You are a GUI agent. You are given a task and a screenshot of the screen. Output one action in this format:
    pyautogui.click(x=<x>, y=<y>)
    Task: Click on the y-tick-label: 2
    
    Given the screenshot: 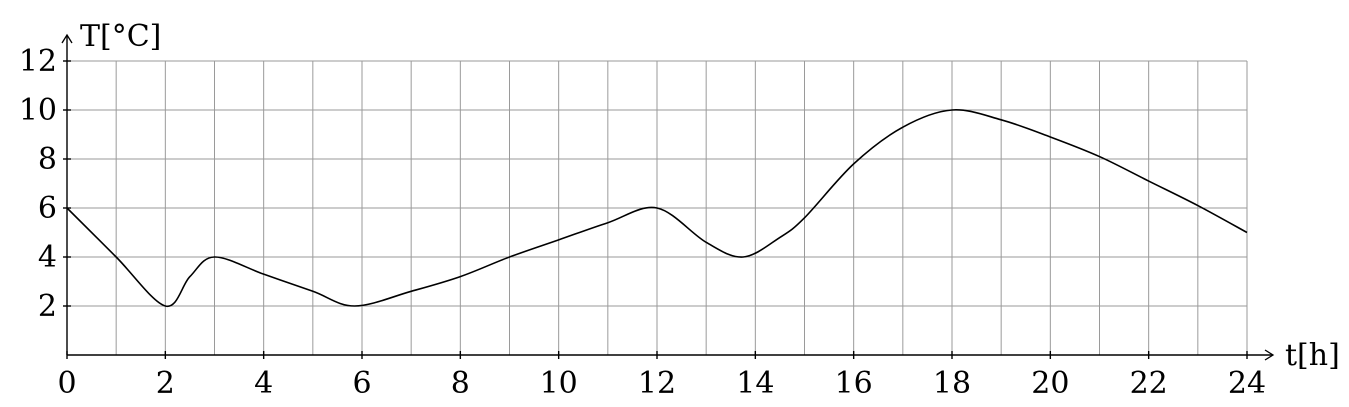 What is the action you would take?
    pyautogui.click(x=47, y=306)
    